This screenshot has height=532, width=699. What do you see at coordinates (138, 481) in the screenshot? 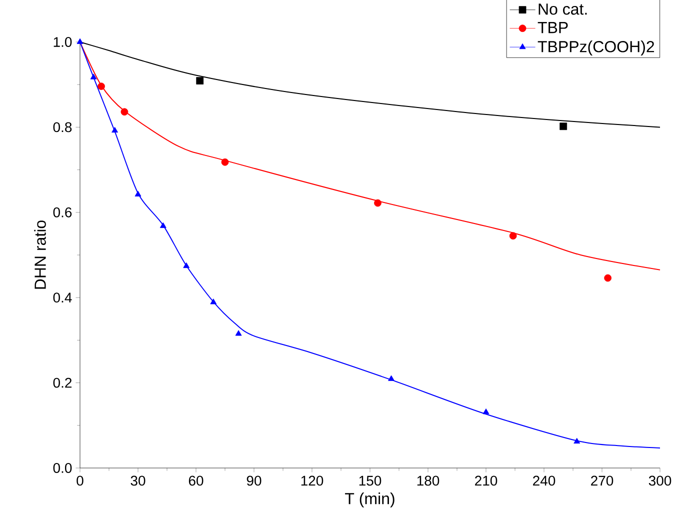
I see `x-tick-label: 30` at bounding box center [138, 481].